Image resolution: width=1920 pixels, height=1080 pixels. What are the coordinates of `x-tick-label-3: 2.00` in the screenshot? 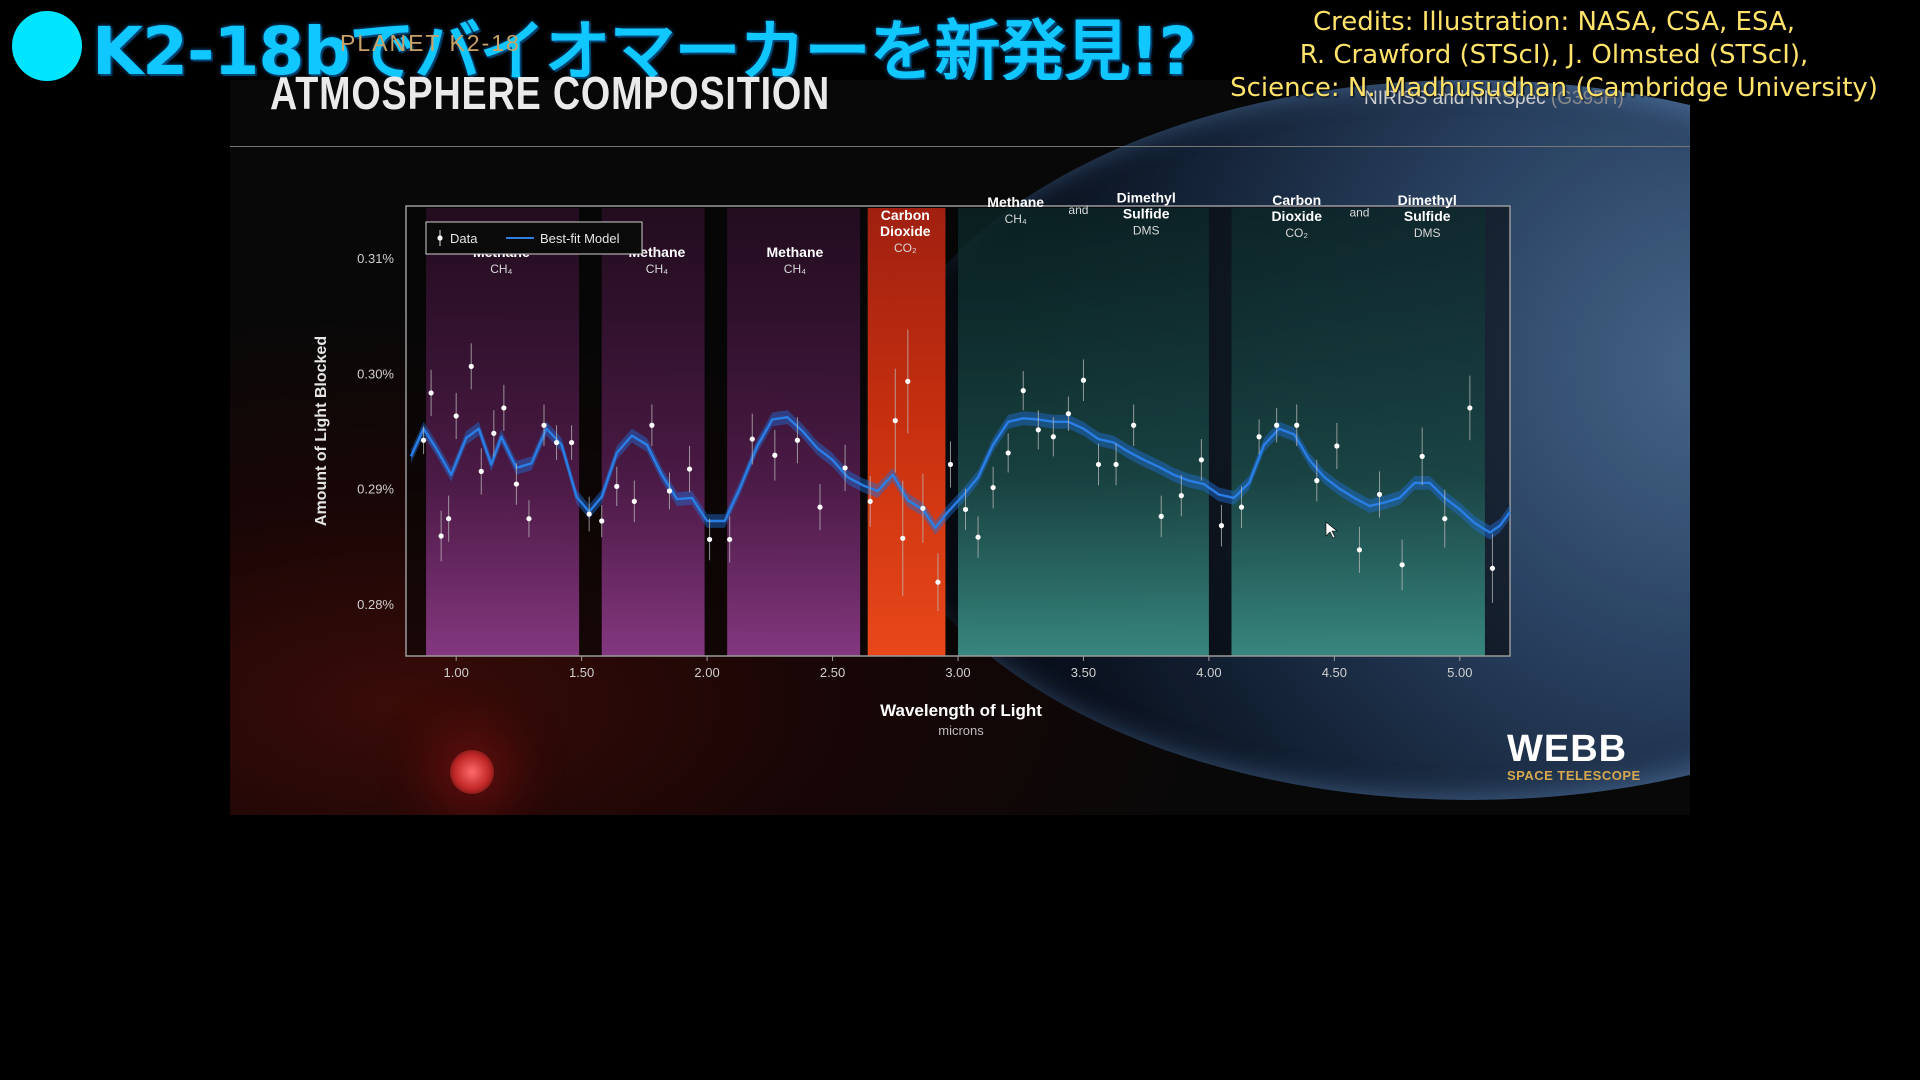 It's located at (706, 672).